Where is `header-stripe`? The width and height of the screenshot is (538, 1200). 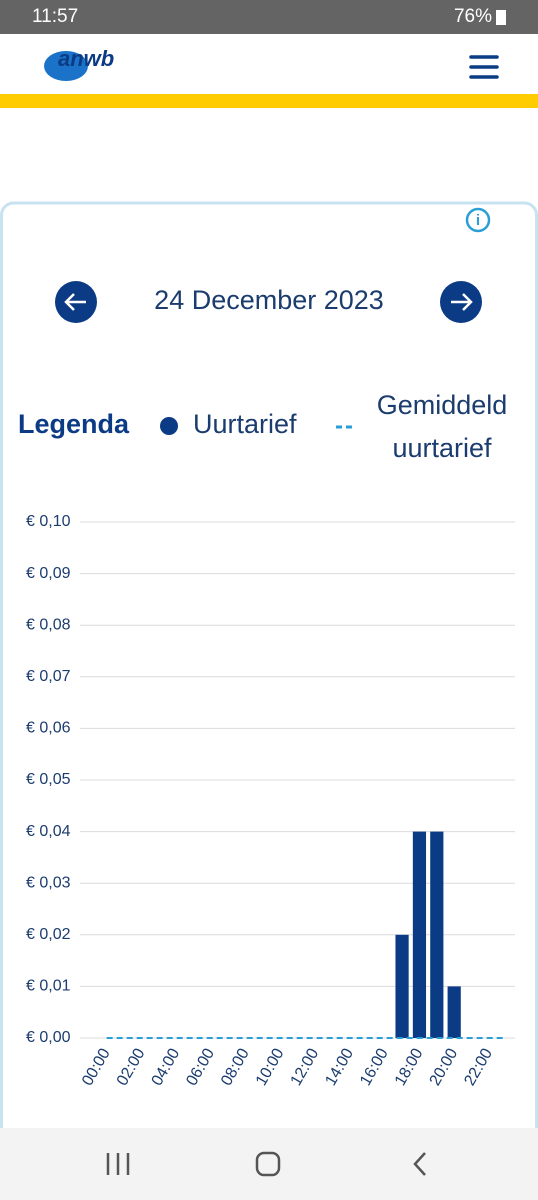 header-stripe is located at coordinates (269, 101).